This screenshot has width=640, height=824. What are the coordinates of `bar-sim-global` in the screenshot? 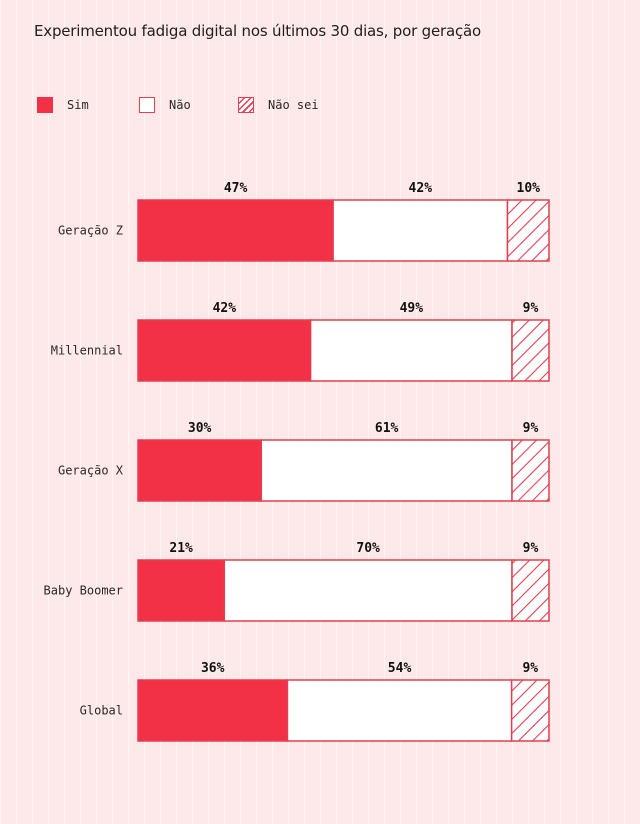 It's located at (213, 710).